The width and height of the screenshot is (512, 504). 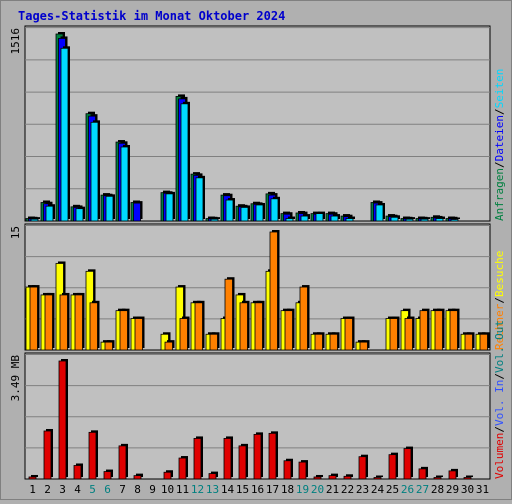 What do you see at coordinates (499, 138) in the screenshot?
I see `legend-entry: Dateien` at bounding box center [499, 138].